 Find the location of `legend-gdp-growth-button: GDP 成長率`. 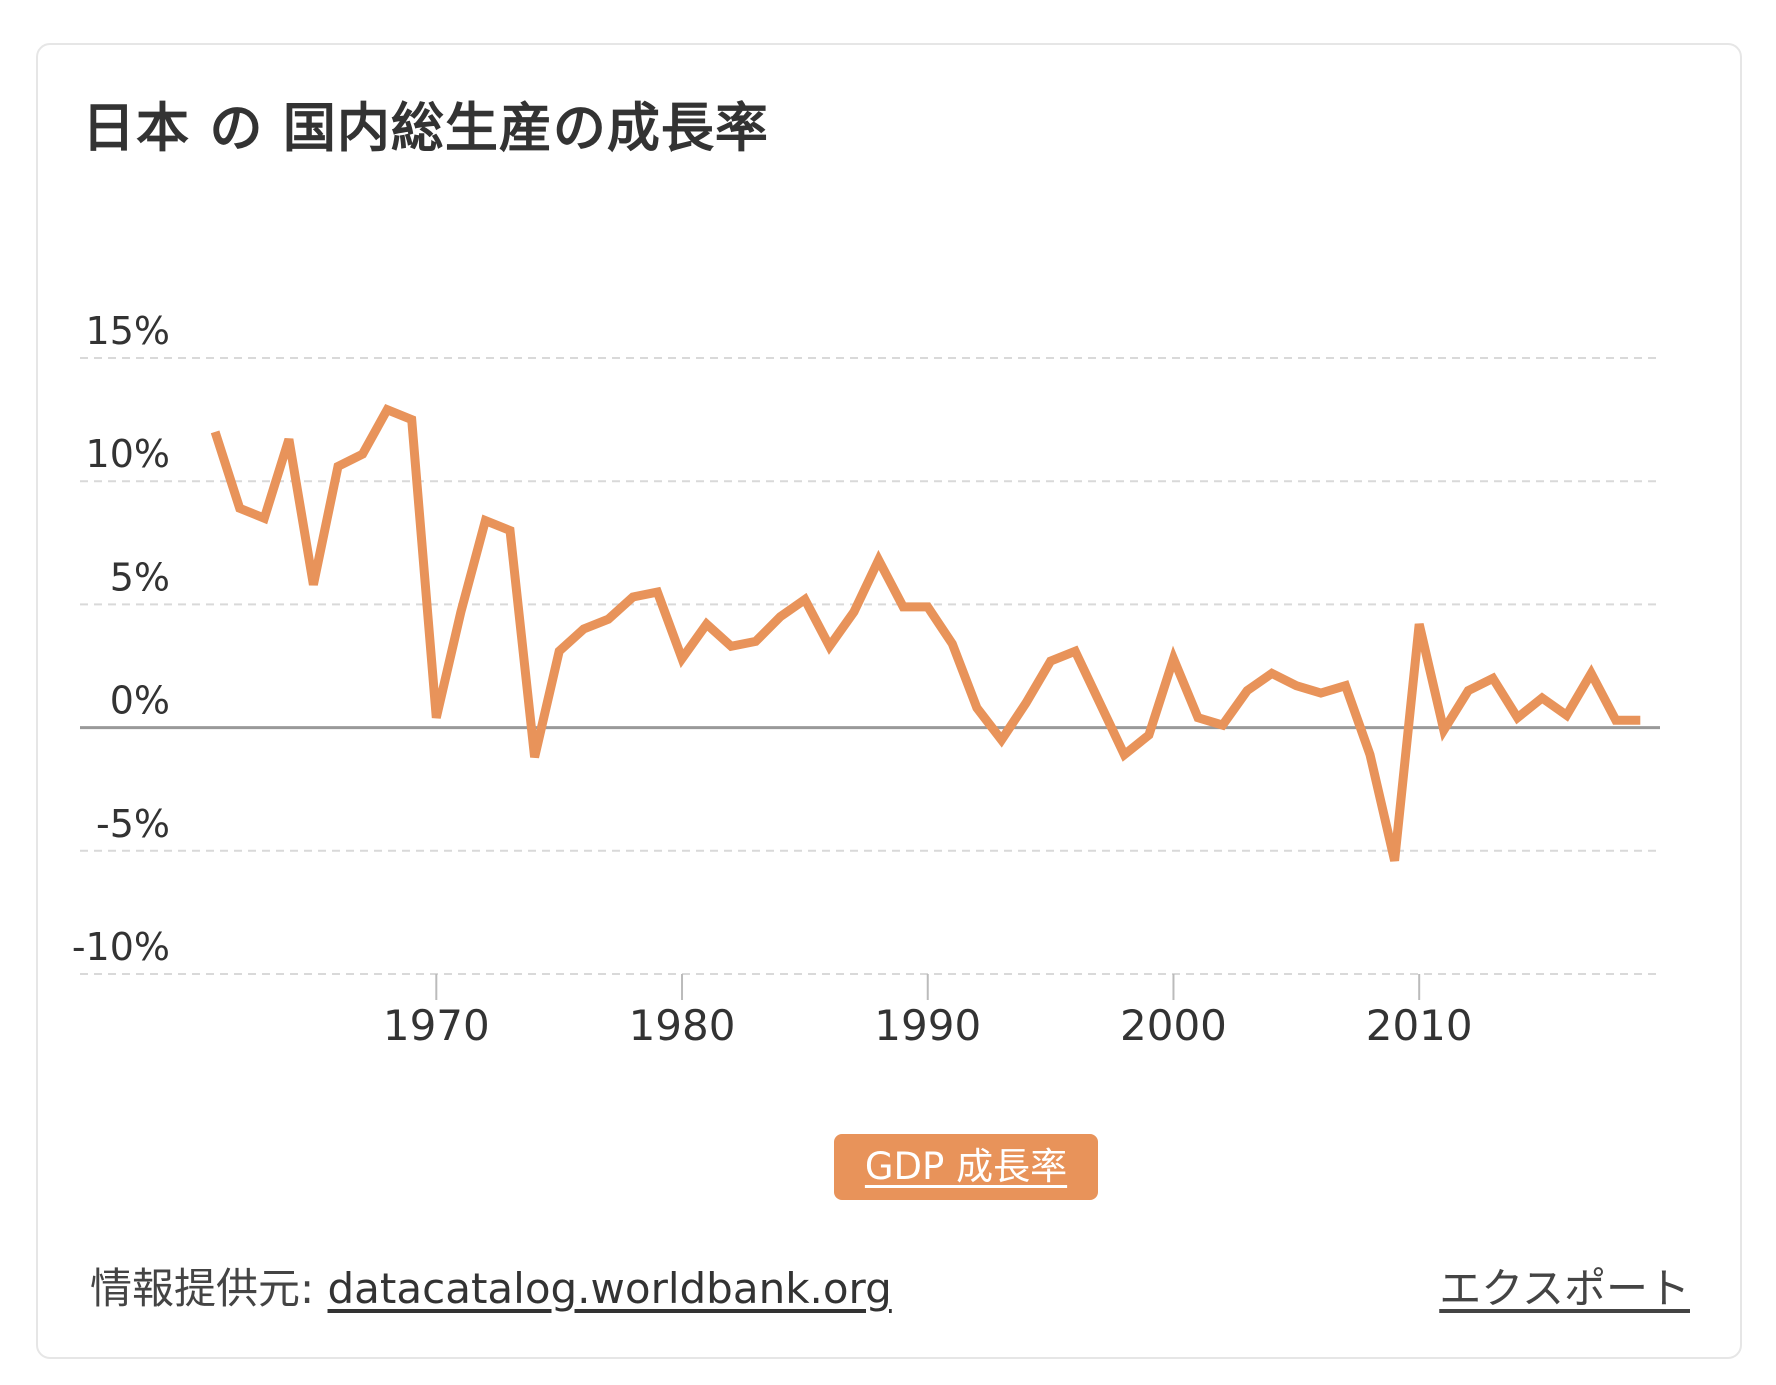

legend-gdp-growth-button: GDP 成長率 is located at coordinates (966, 1167).